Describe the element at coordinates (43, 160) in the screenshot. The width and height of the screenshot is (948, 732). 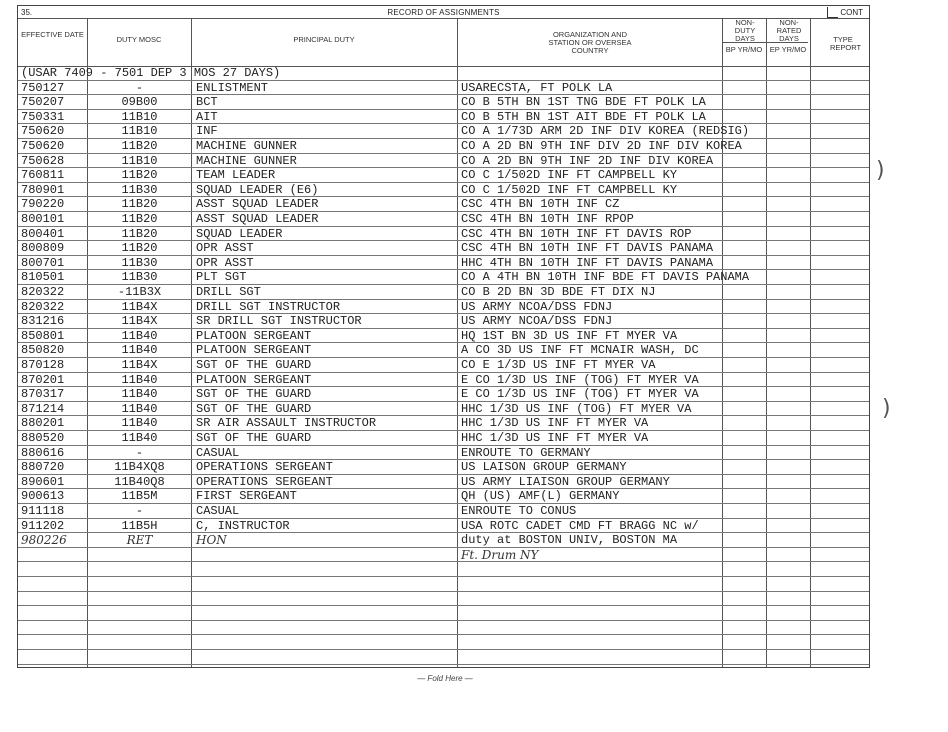
I see `effective-date: 750628` at that location.